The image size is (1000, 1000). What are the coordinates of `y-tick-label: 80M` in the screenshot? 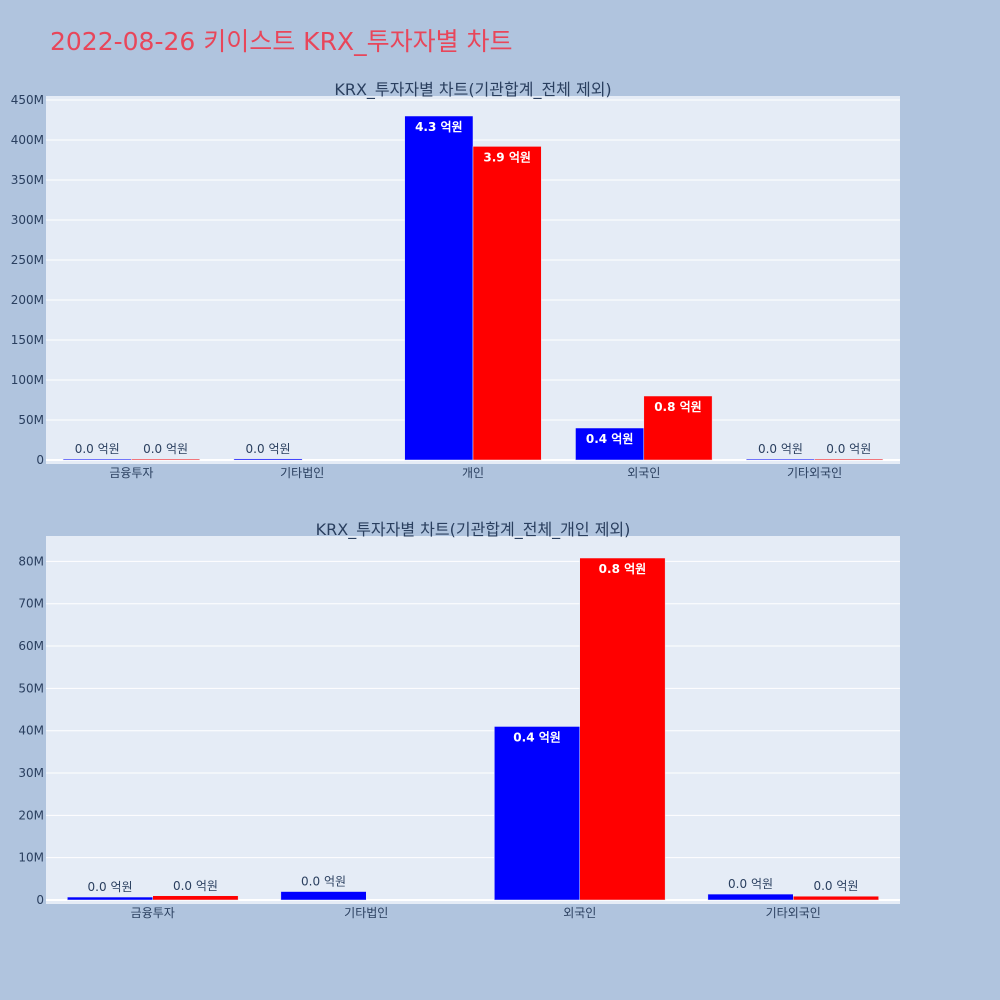 It's located at (31, 561).